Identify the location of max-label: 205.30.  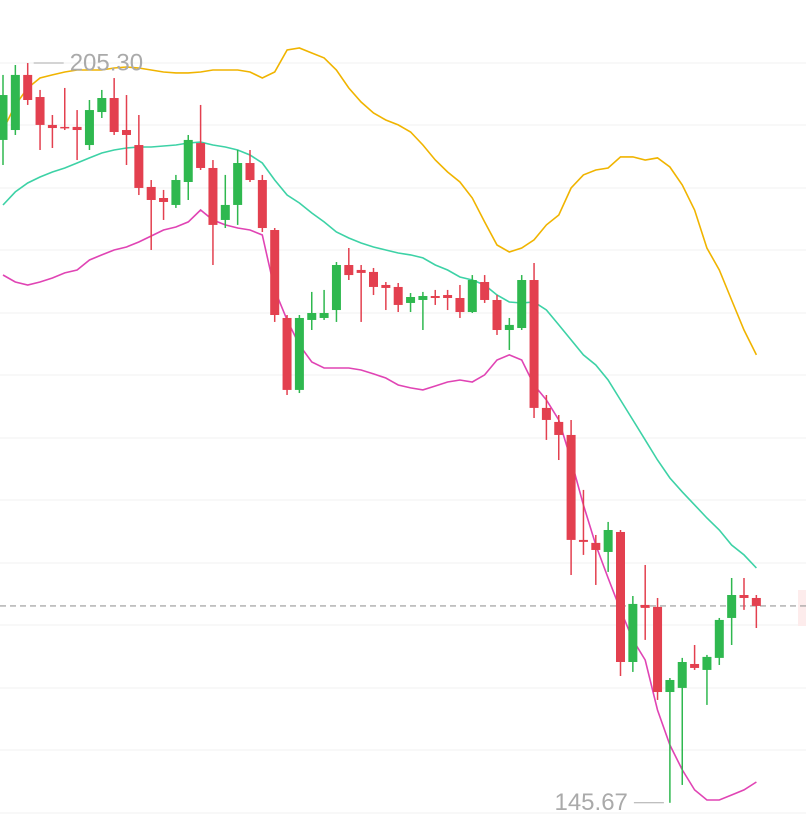
(106, 62).